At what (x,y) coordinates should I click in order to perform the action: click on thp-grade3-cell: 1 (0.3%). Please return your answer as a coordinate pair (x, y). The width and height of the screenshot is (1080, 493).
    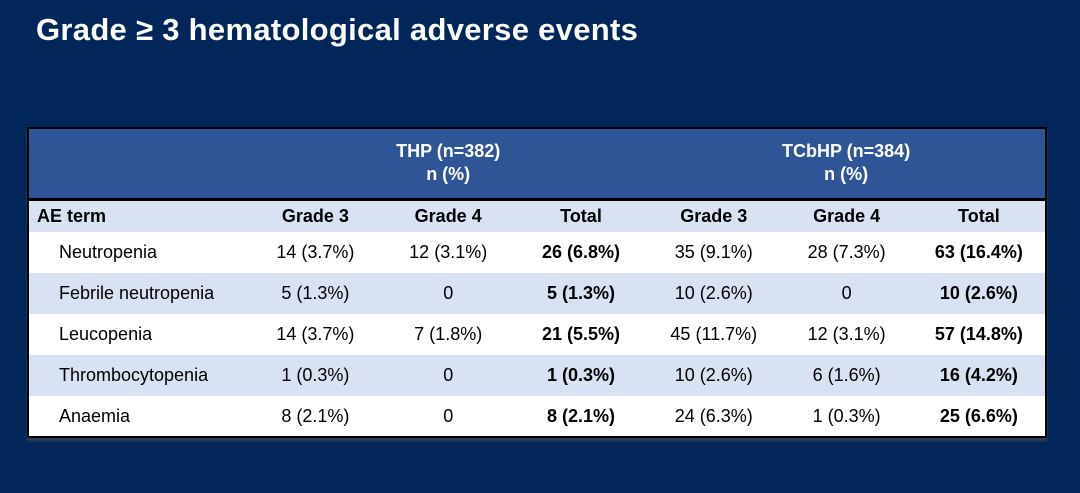
    Looking at the image, I should click on (315, 375).